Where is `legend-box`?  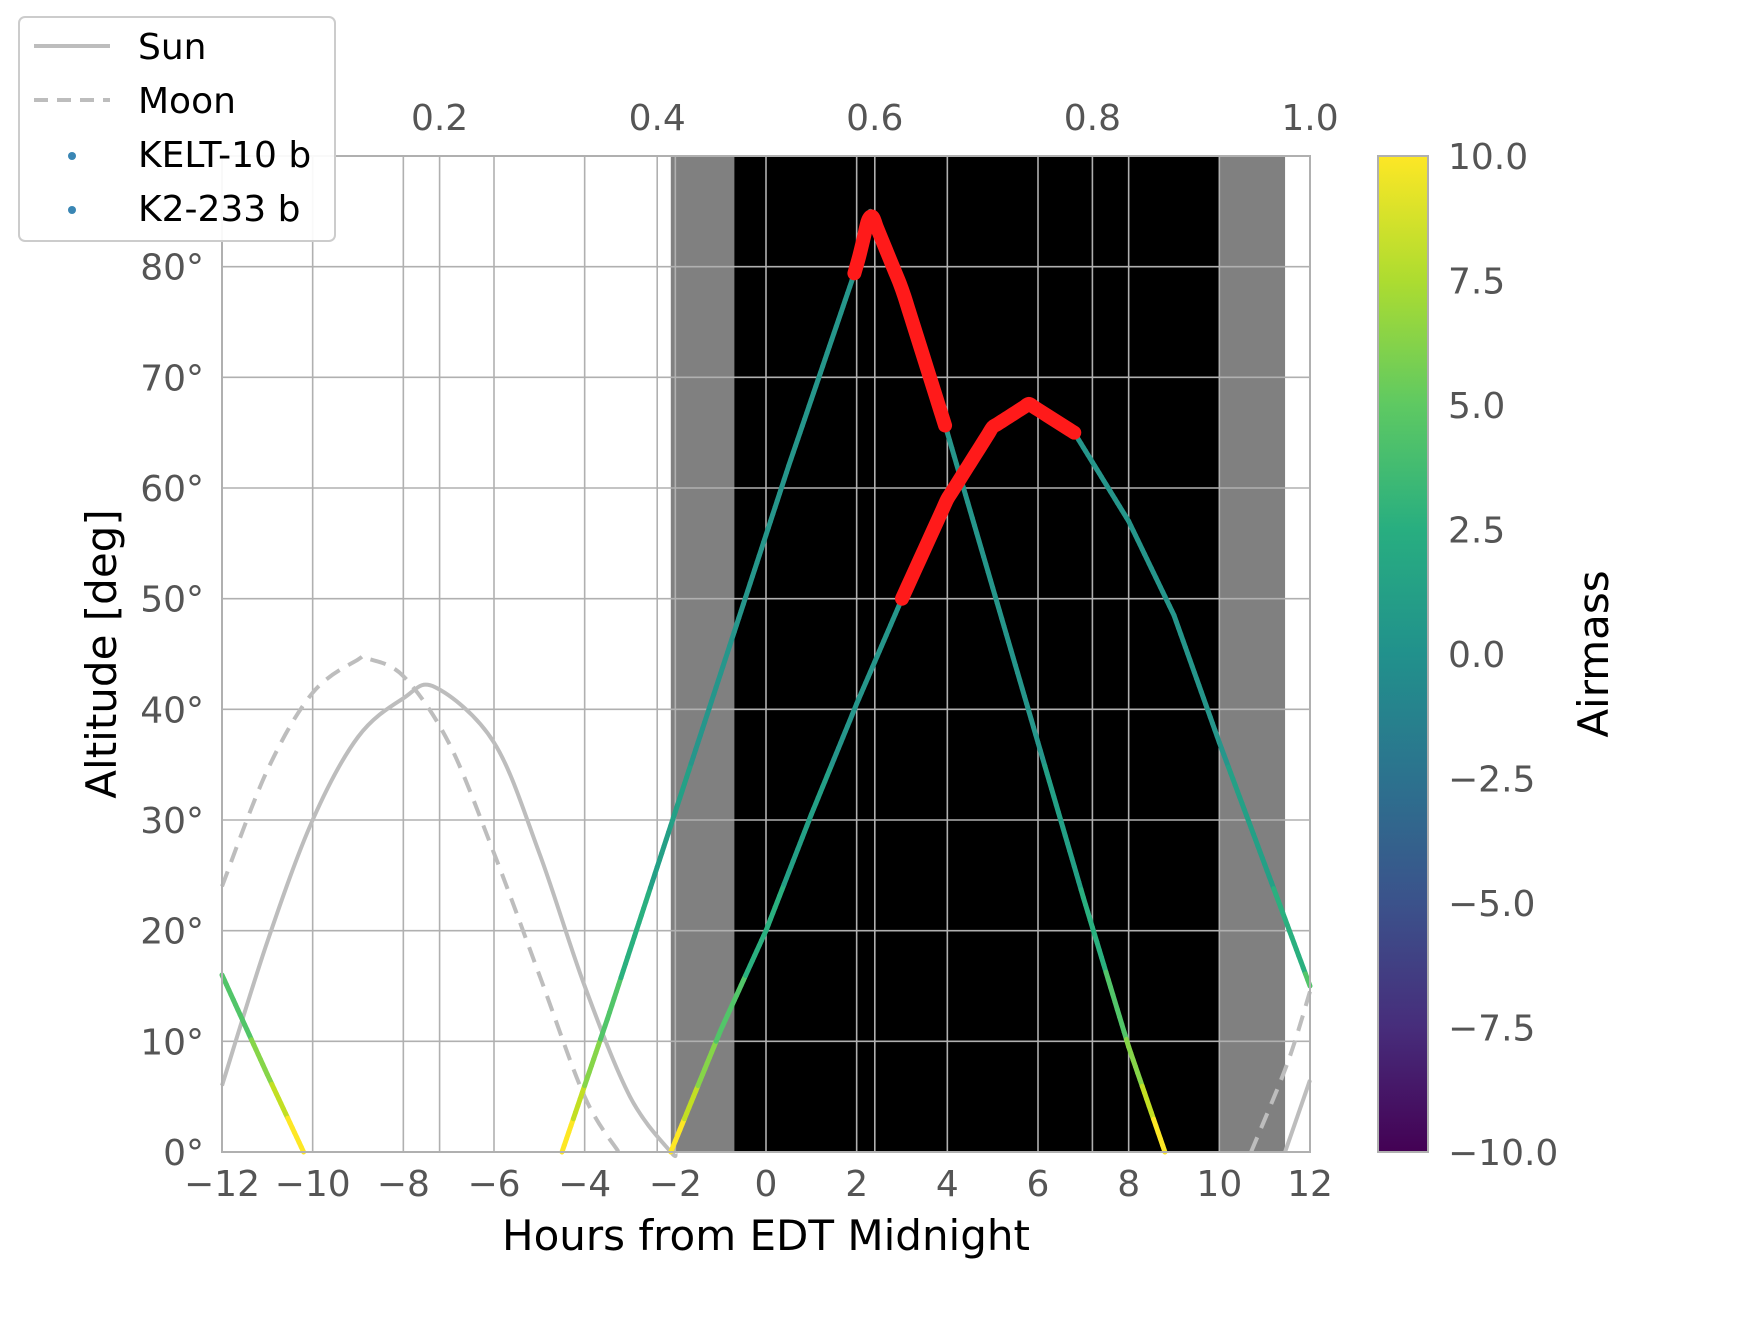 legend-box is located at coordinates (177, 129).